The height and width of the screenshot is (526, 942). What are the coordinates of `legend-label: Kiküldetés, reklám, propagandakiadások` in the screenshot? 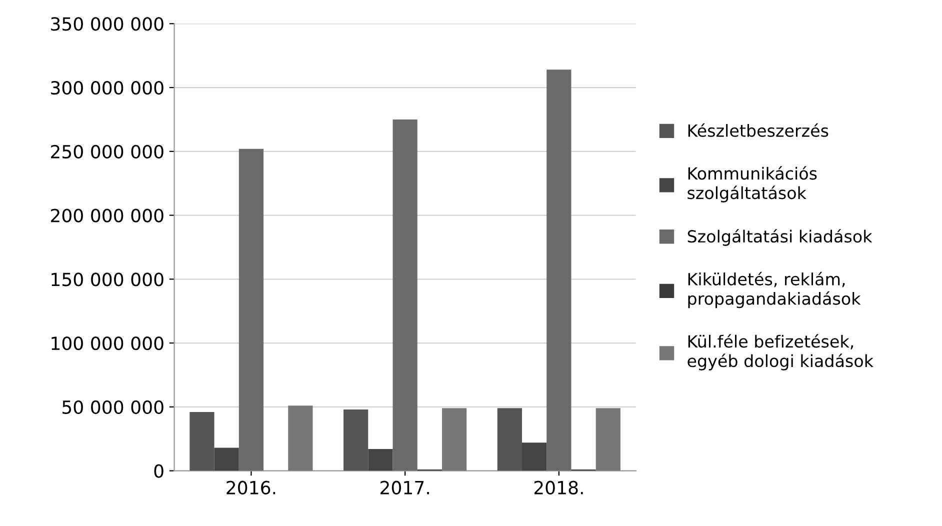 It's located at (774, 290).